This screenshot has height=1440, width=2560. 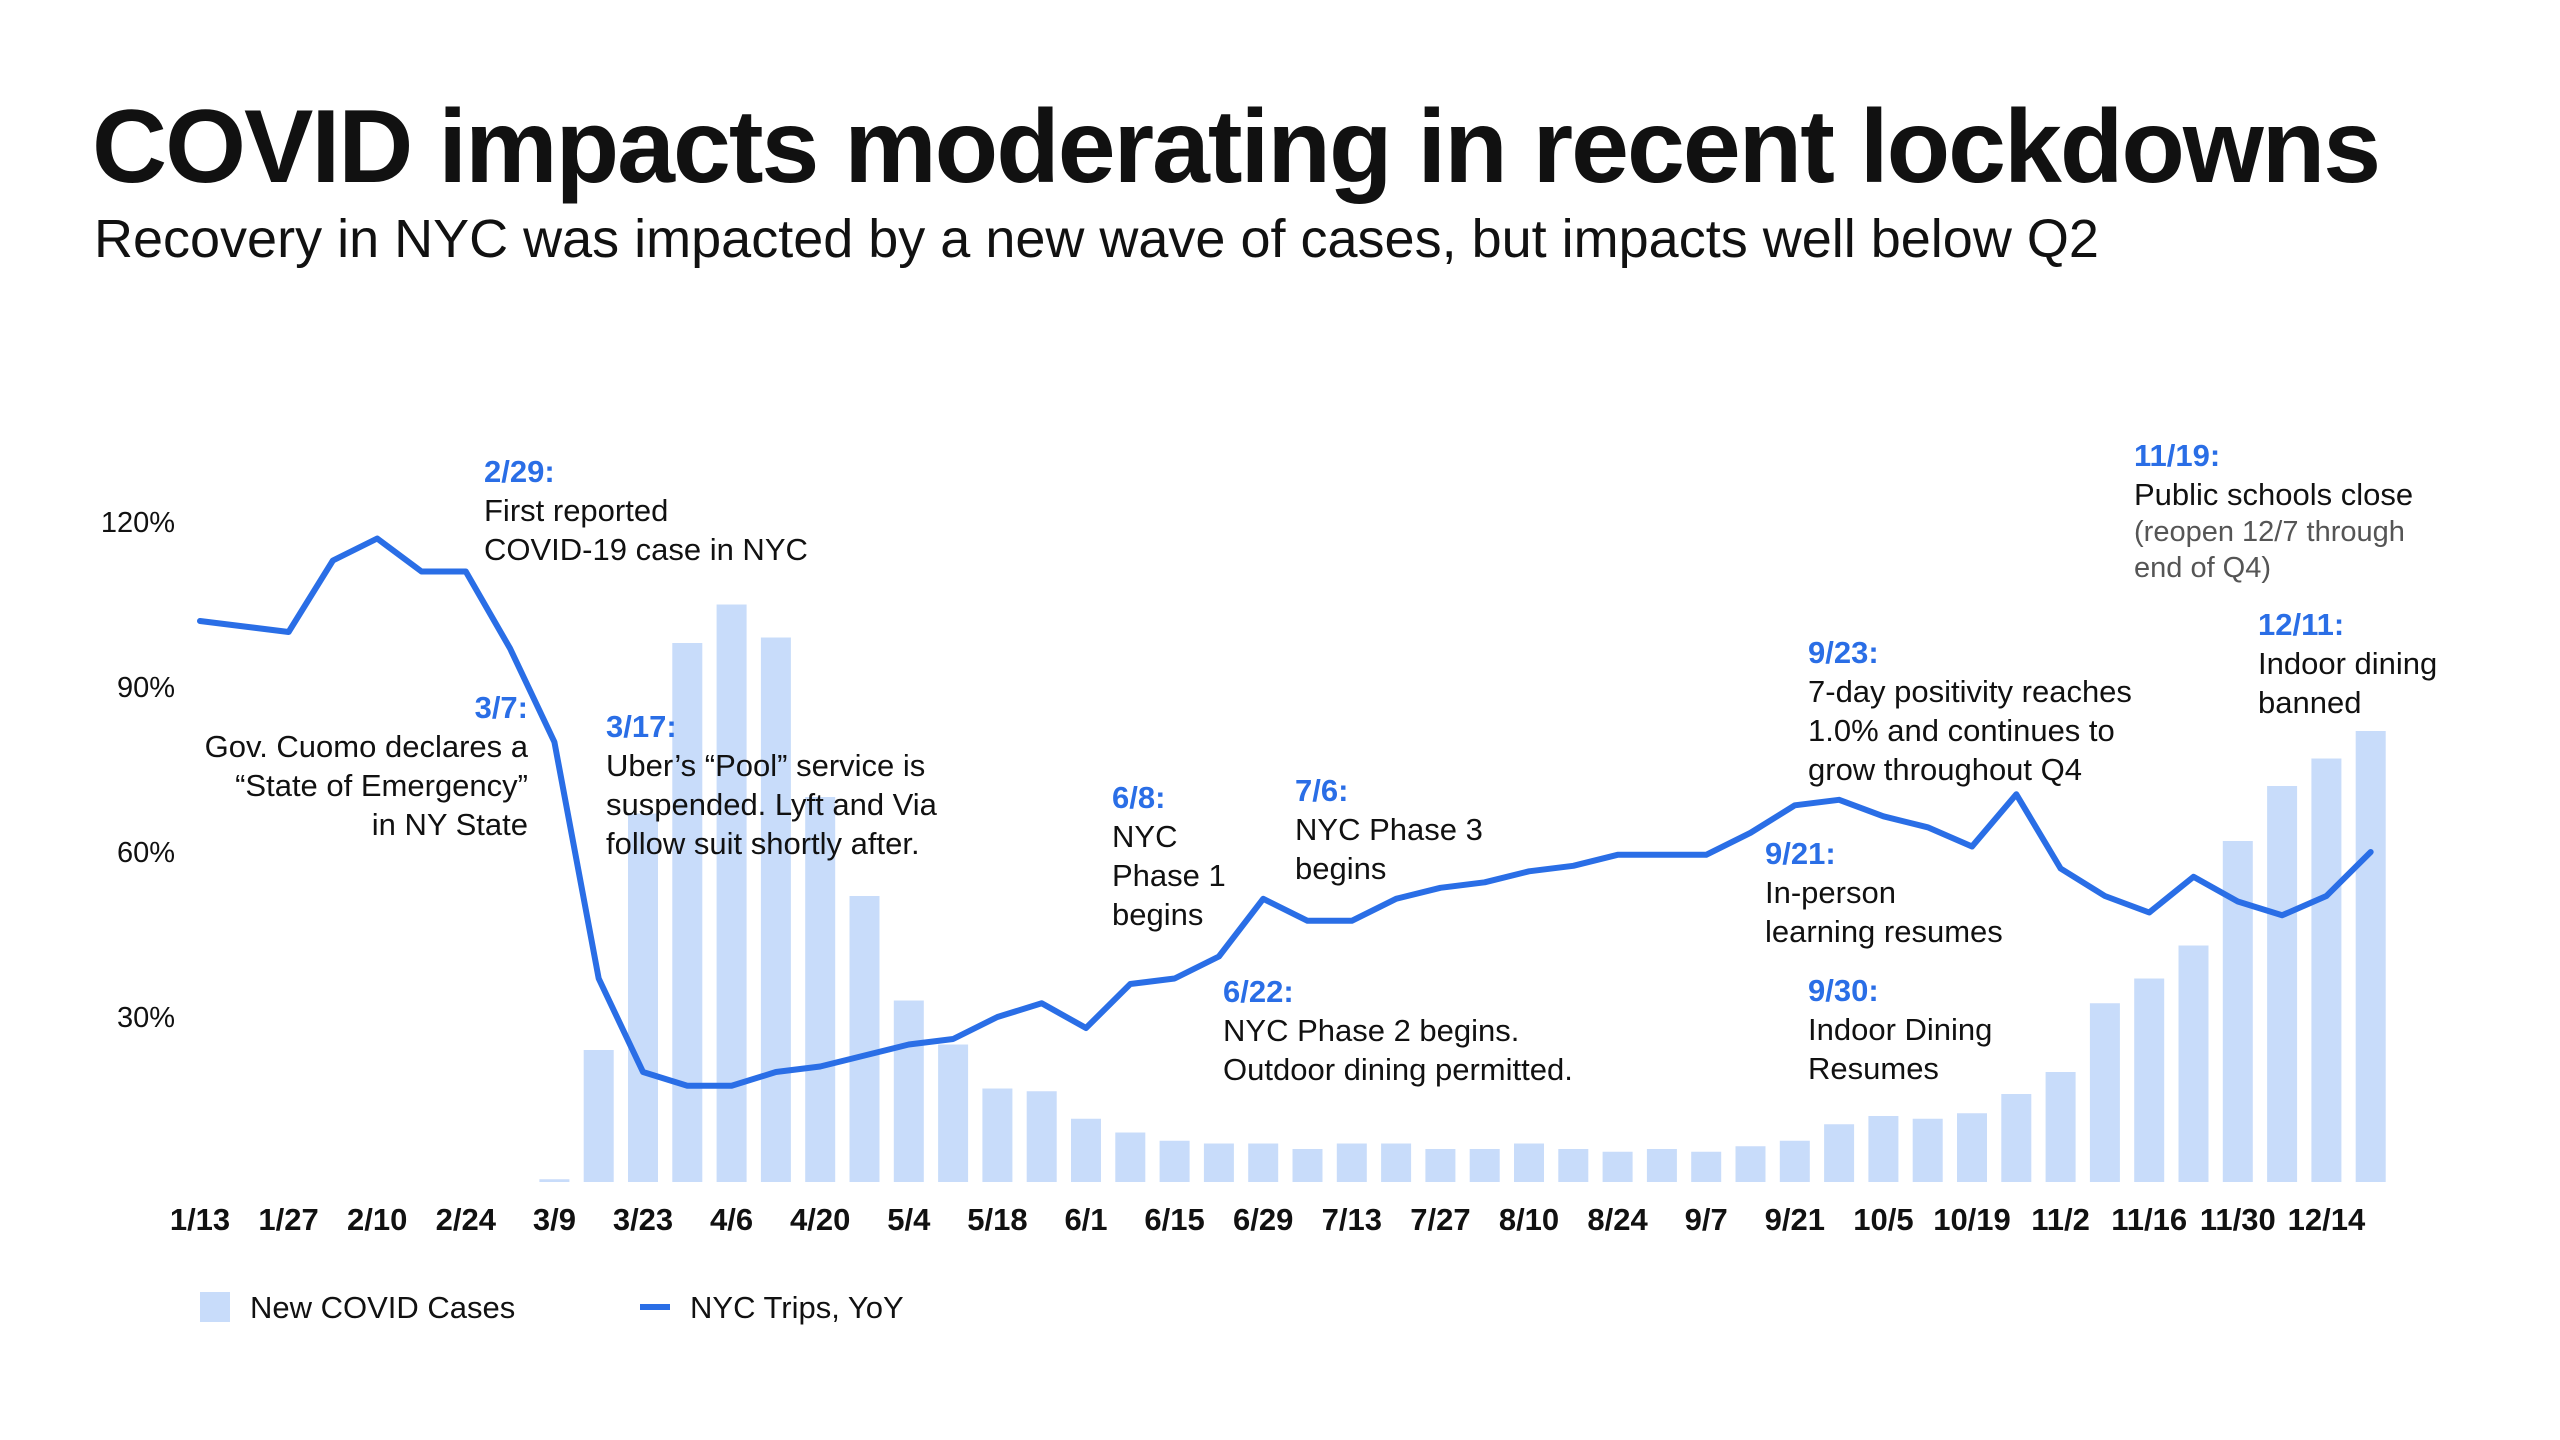 I want to click on annotation-date: 9/30:, so click(x=1843, y=990).